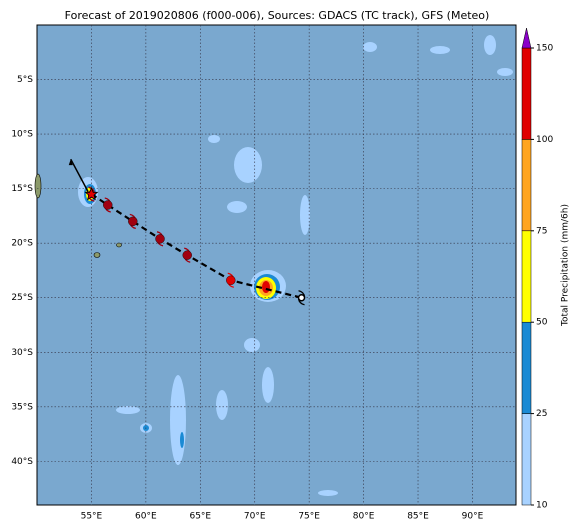 The height and width of the screenshot is (529, 581). Describe the element at coordinates (526, 38) in the screenshot. I see `colorbar-extend` at that location.